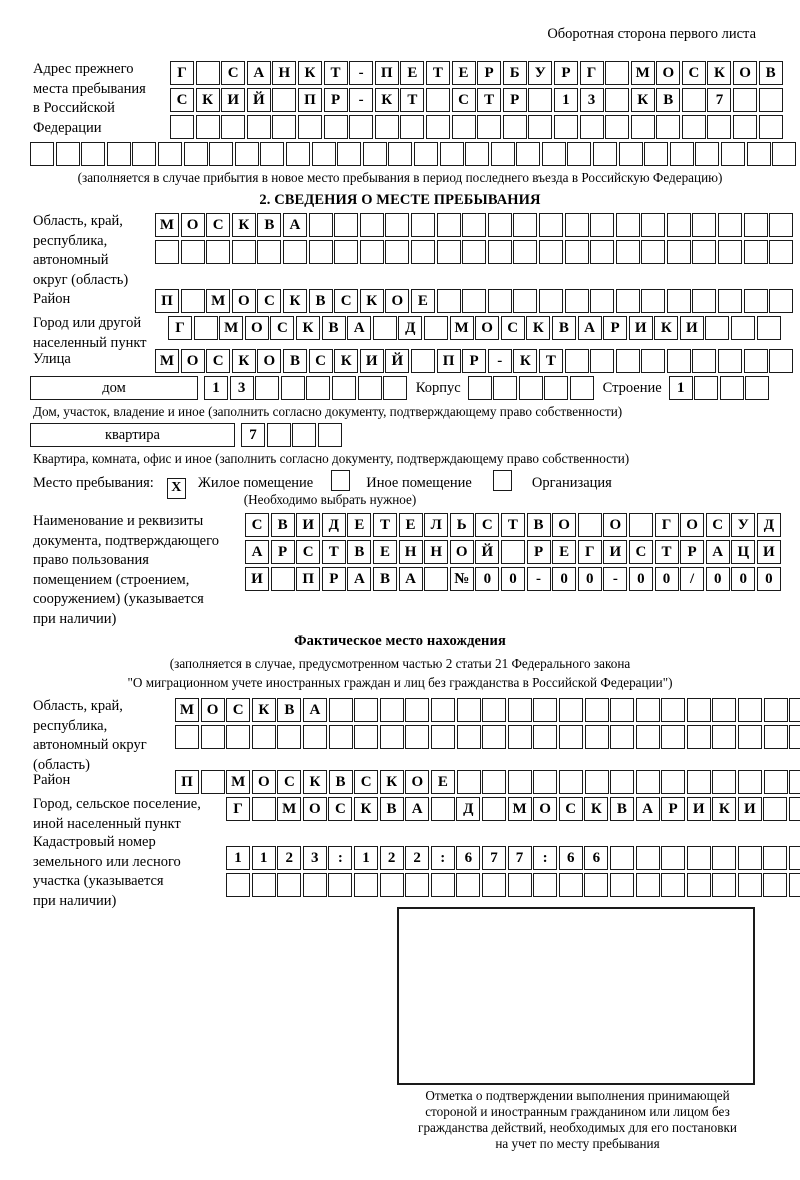  I want to click on stay-type-checkbox-other, so click(341, 480).